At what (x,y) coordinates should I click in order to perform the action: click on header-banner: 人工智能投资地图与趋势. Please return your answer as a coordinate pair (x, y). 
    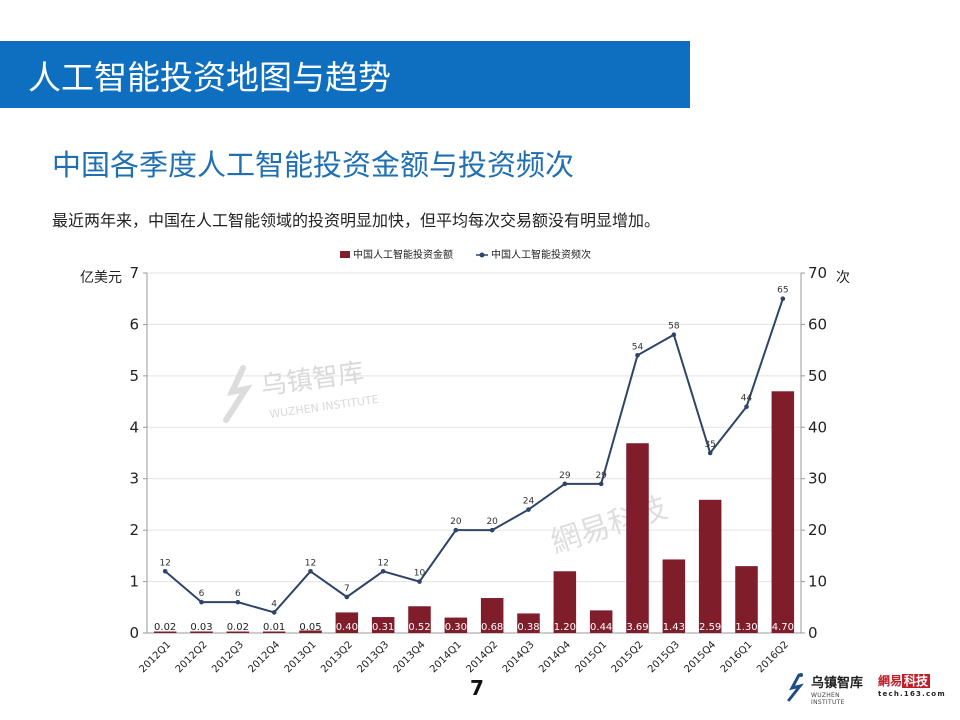
    Looking at the image, I should click on (345, 74).